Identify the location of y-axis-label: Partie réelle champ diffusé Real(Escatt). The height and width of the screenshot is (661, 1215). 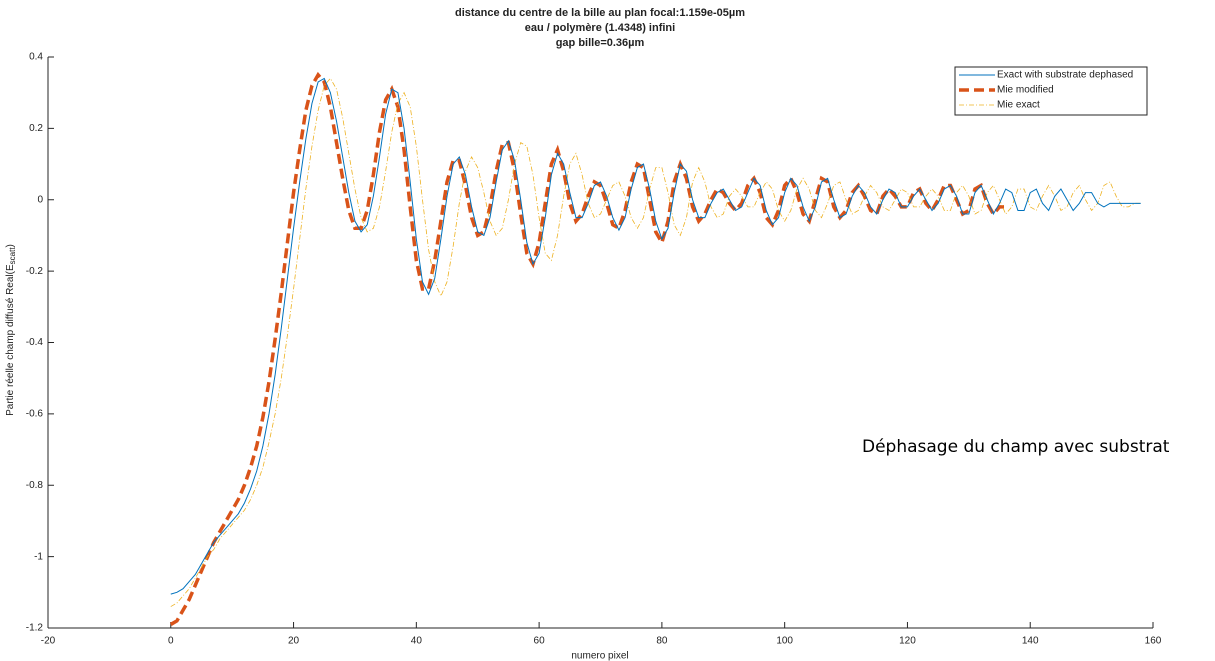
(11, 330).